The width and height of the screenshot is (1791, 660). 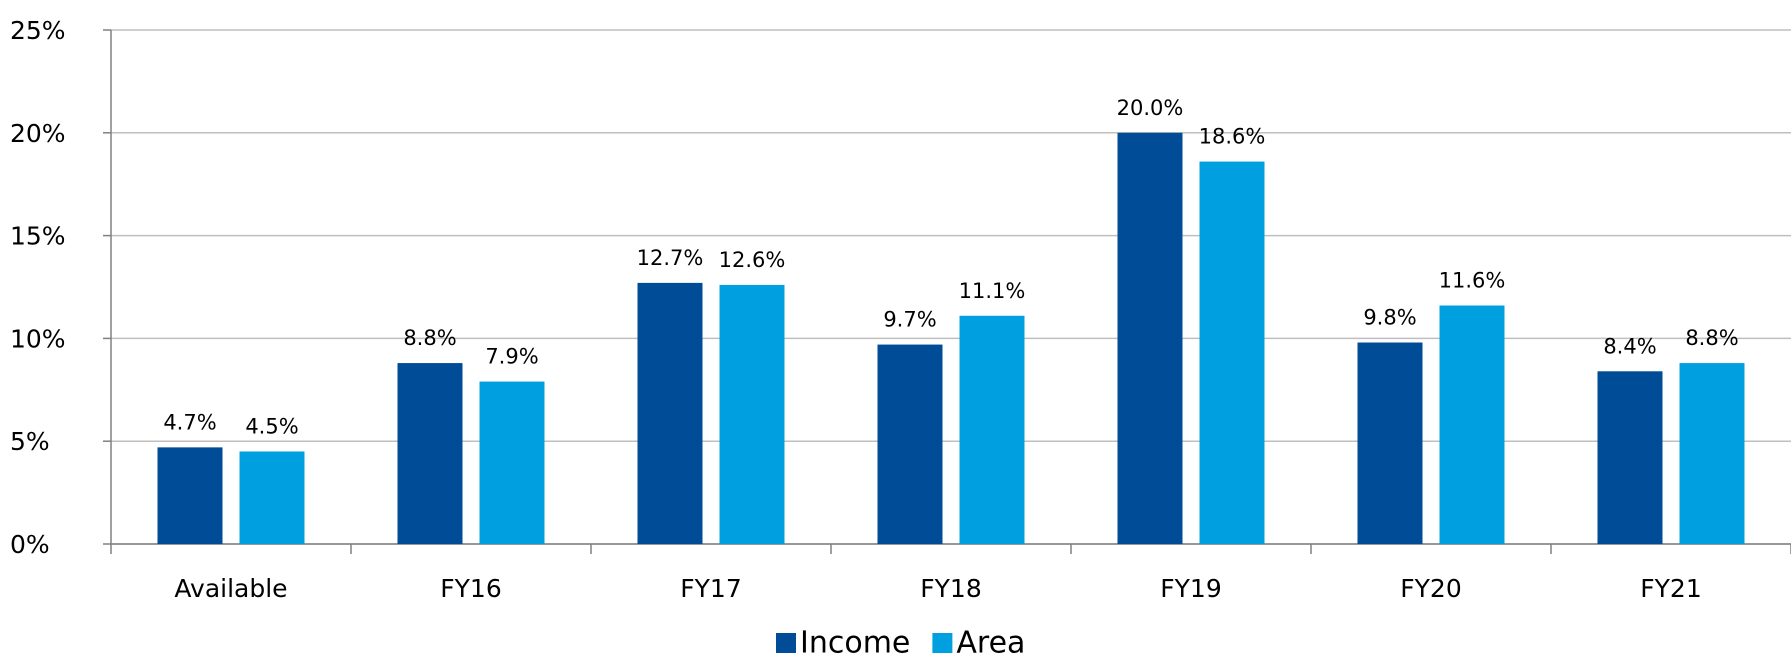 What do you see at coordinates (30, 544) in the screenshot?
I see `y-tick-label: 0%` at bounding box center [30, 544].